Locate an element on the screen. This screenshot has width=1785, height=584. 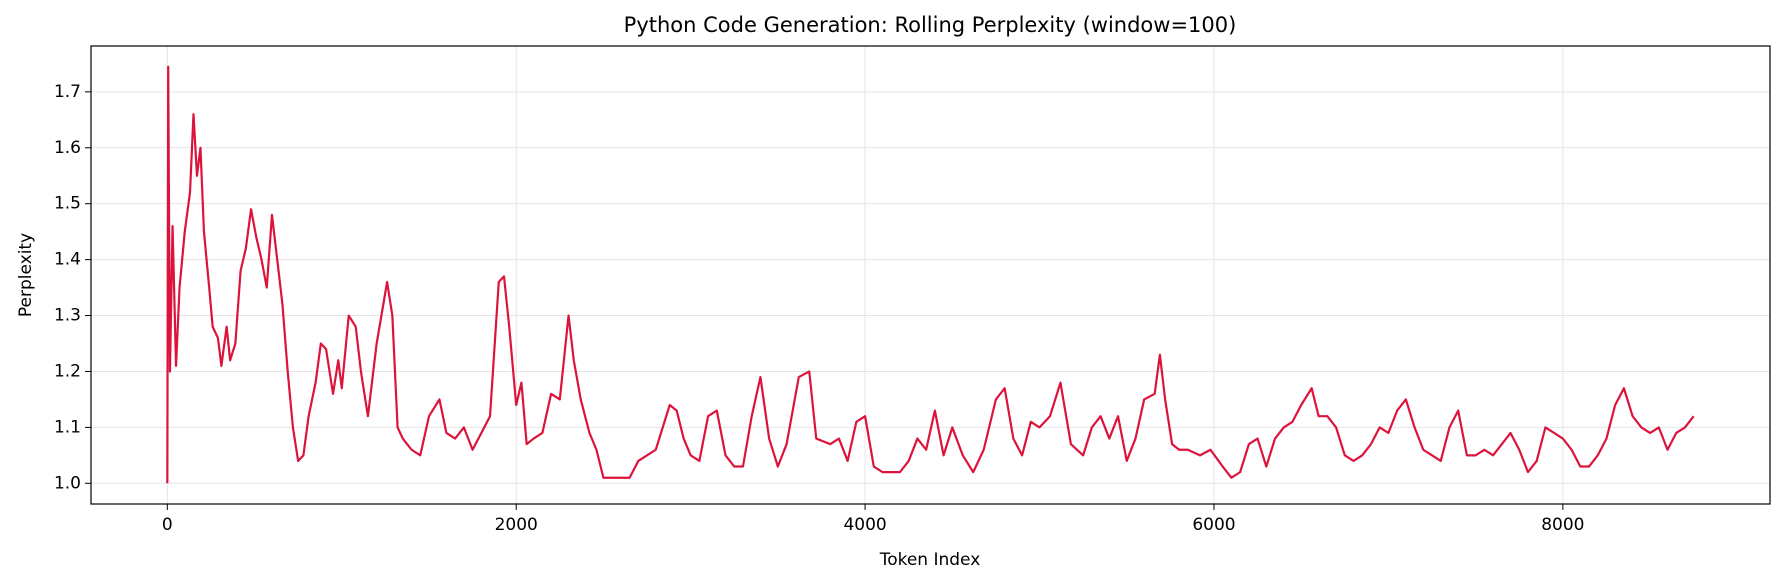
x-tick-label: 0 is located at coordinates (167, 525).